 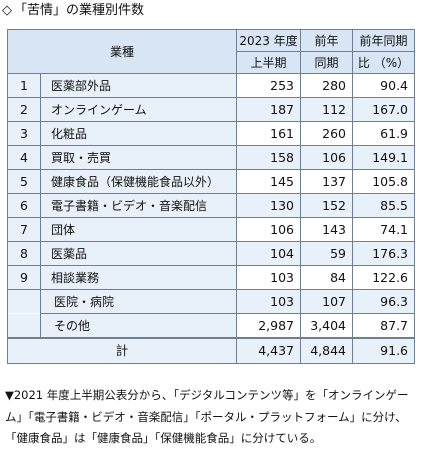 I want to click on row-ratio-value: 167.0, so click(x=384, y=109).